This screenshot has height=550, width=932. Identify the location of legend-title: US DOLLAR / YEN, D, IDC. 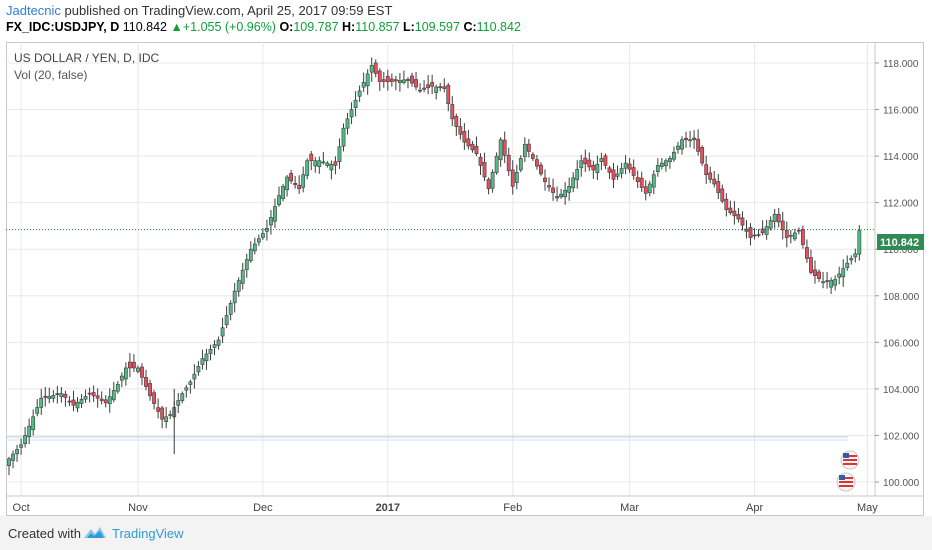
(86, 58).